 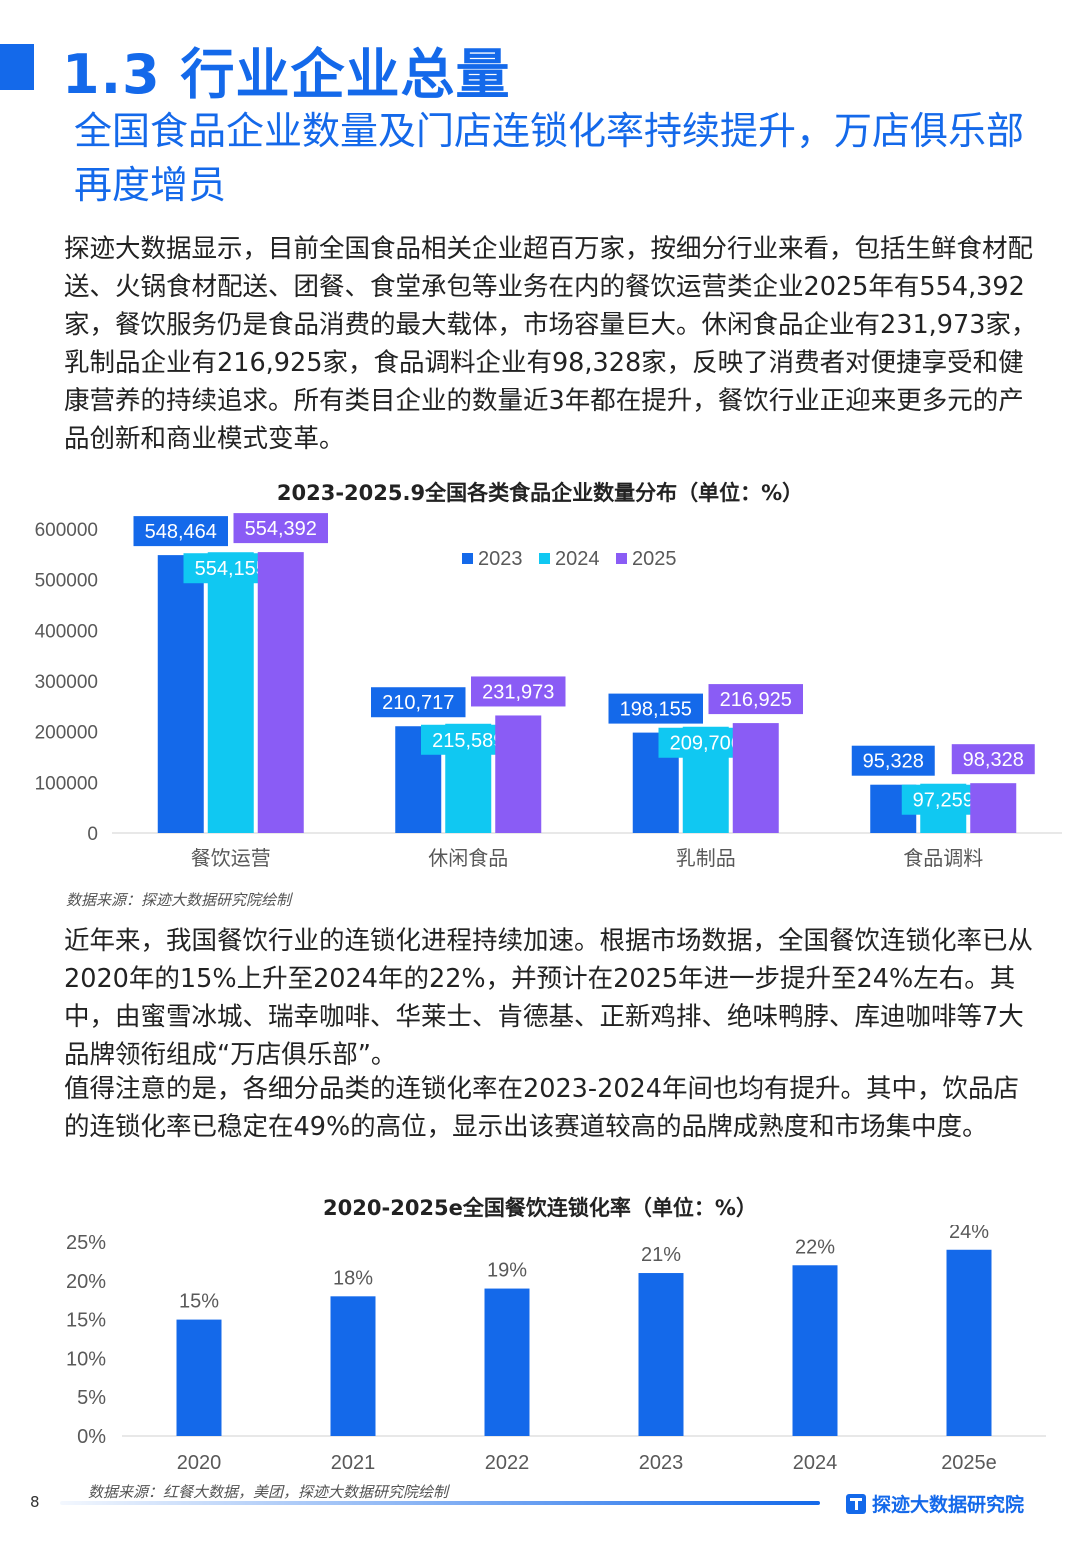 What do you see at coordinates (507, 1463) in the screenshot?
I see `x-category-label: 2022` at bounding box center [507, 1463].